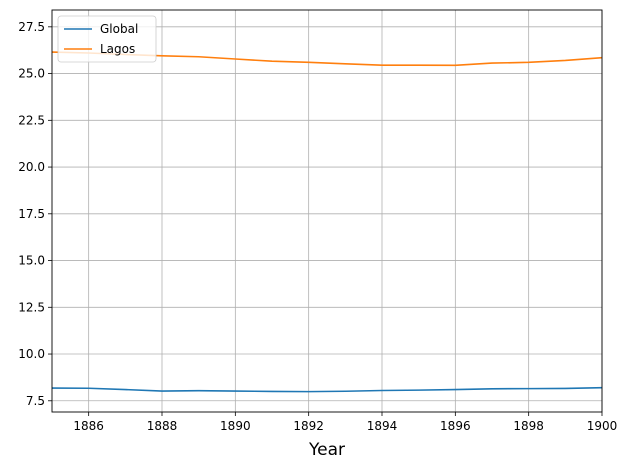 Image resolution: width=630 pixels, height=470 pixels. I want to click on legend-label: Global, so click(119, 29).